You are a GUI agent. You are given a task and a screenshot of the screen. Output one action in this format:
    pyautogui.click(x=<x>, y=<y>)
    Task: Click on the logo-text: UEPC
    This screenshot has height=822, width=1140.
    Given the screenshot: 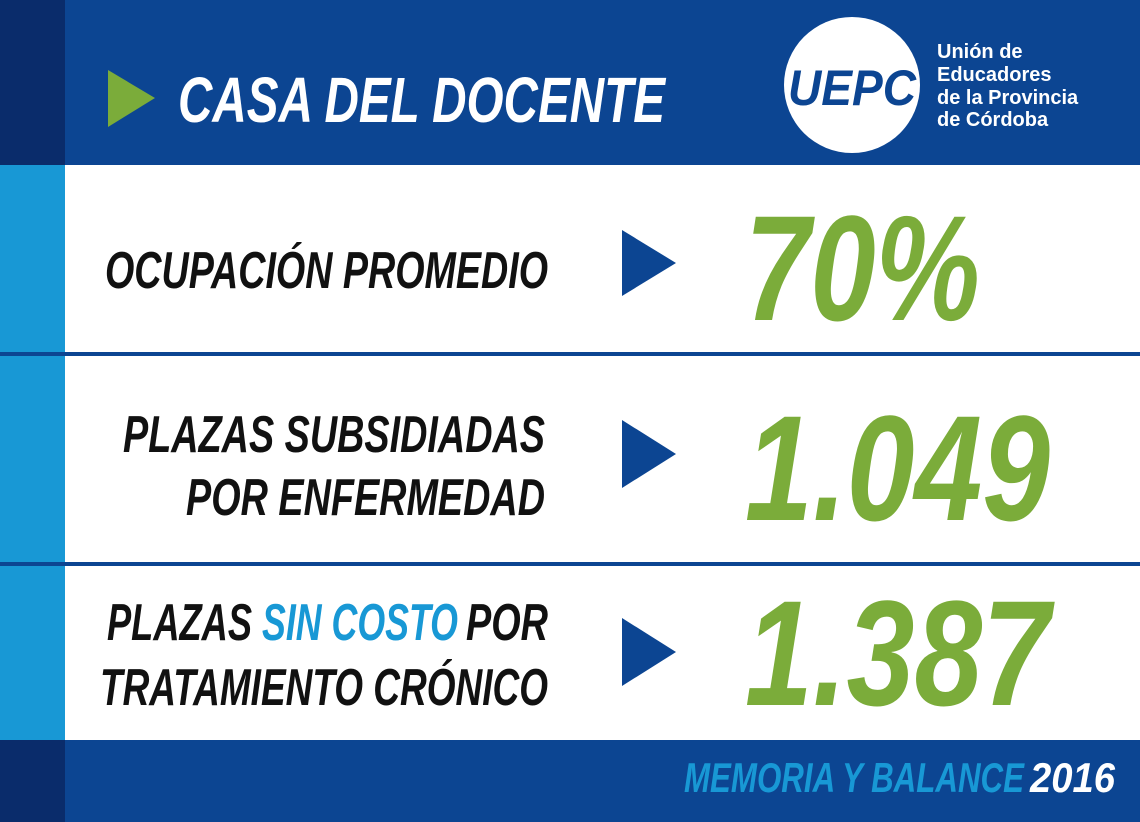 What is the action you would take?
    pyautogui.click(x=852, y=88)
    